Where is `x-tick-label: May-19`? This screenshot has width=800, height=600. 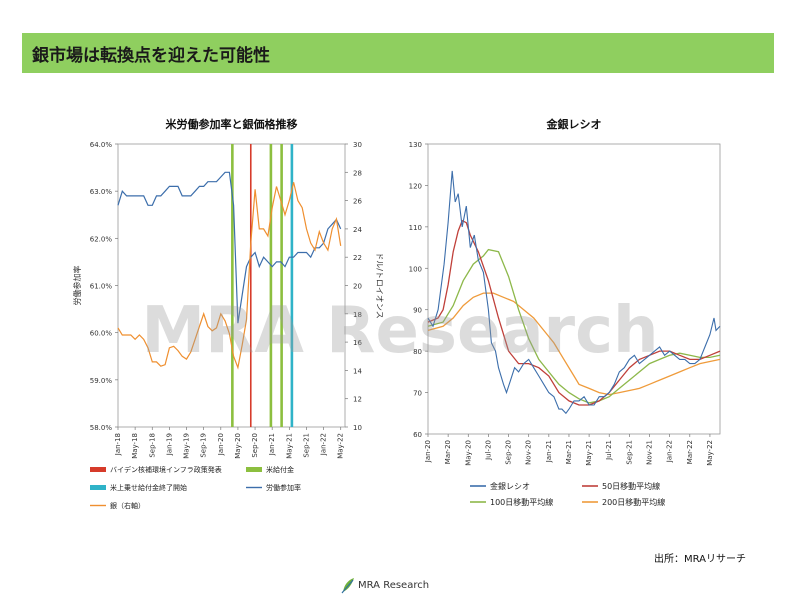
x-tick-label: May-19 is located at coordinates (187, 446).